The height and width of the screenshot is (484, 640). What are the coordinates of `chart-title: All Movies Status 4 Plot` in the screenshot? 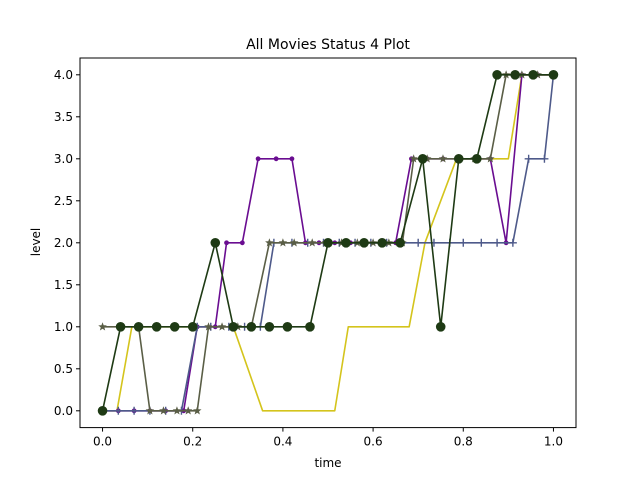 It's located at (328, 45).